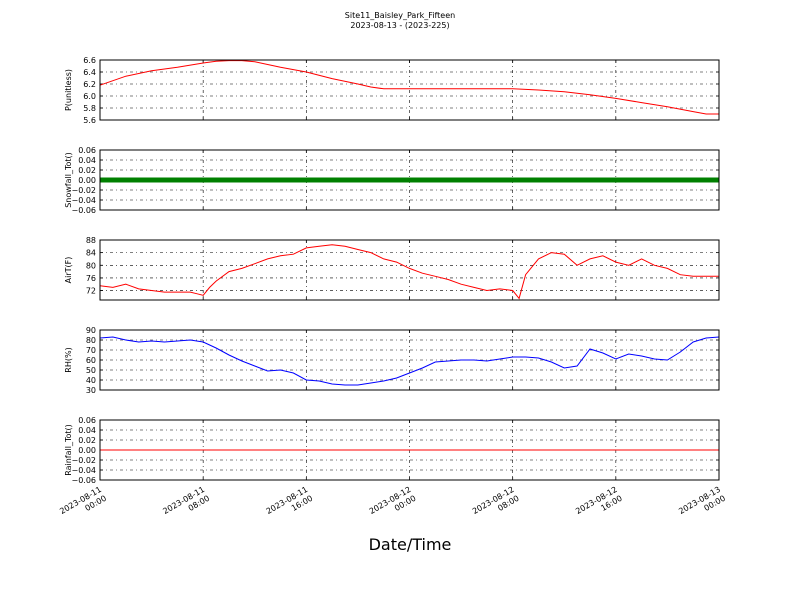 This screenshot has width=800, height=600. I want to click on y-axis-label: P(unitless), so click(68, 90).